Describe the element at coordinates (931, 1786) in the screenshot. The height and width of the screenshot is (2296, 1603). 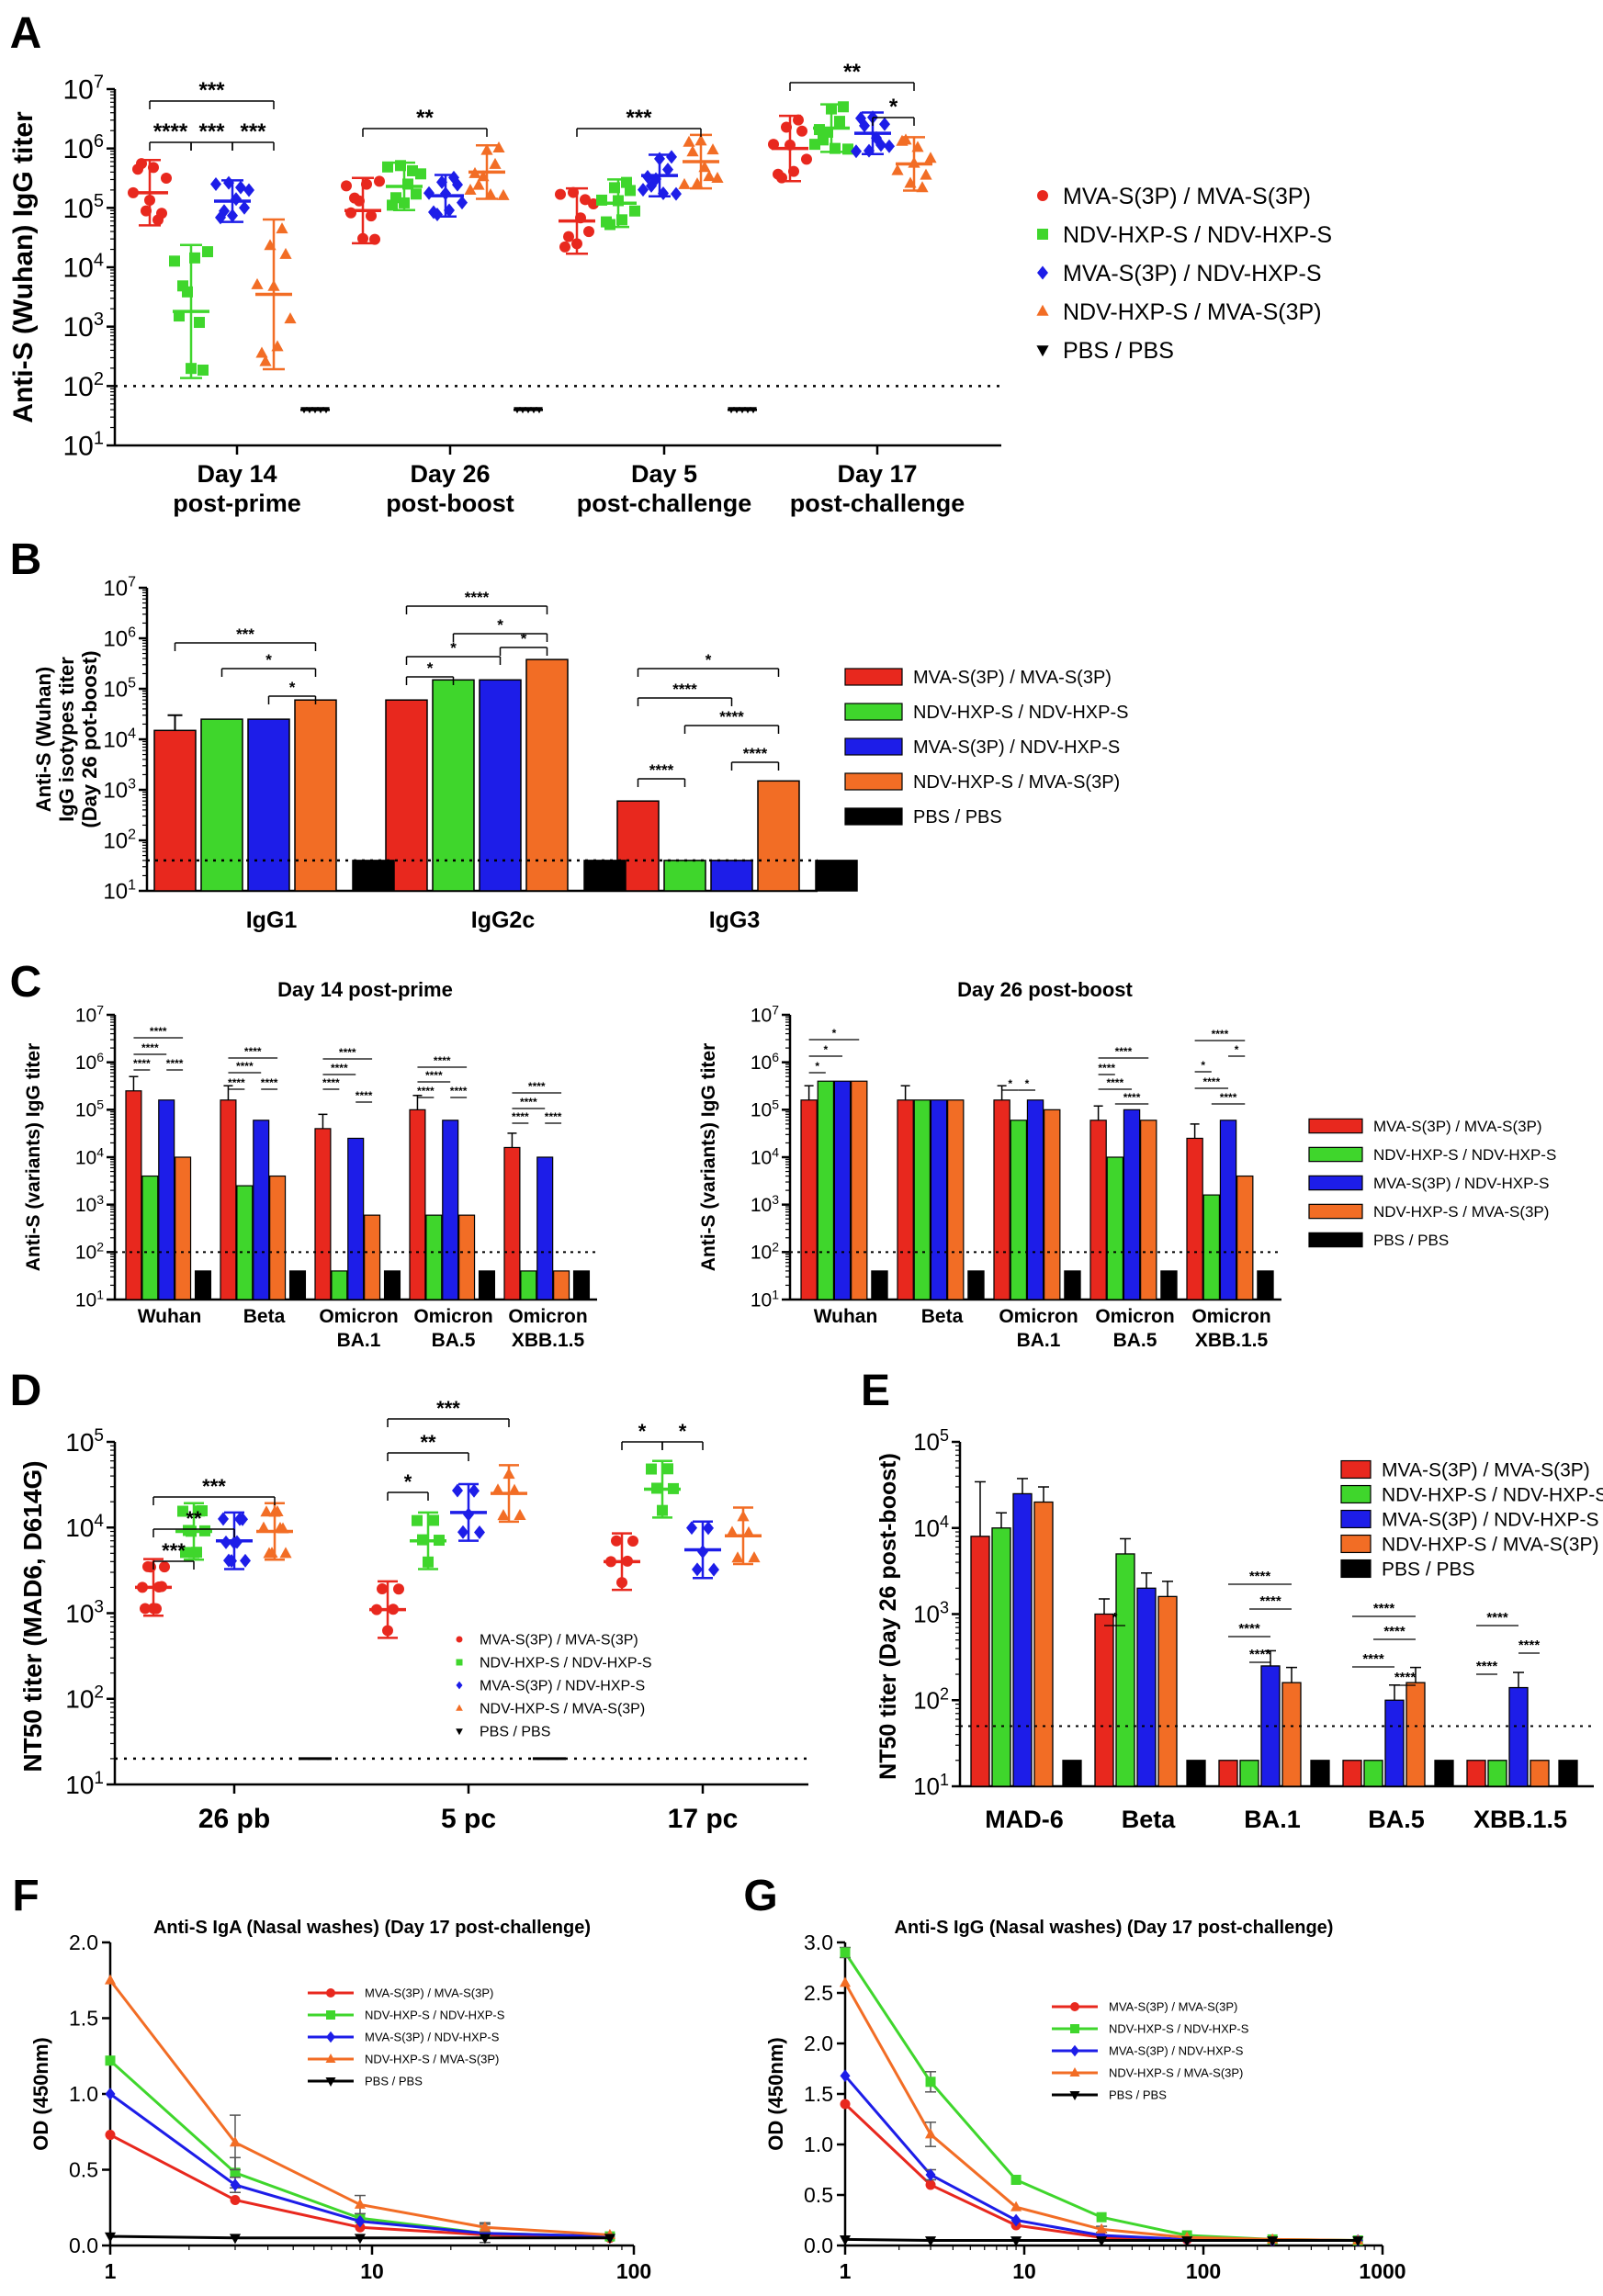
I see `y-tick-label: 10¹` at that location.